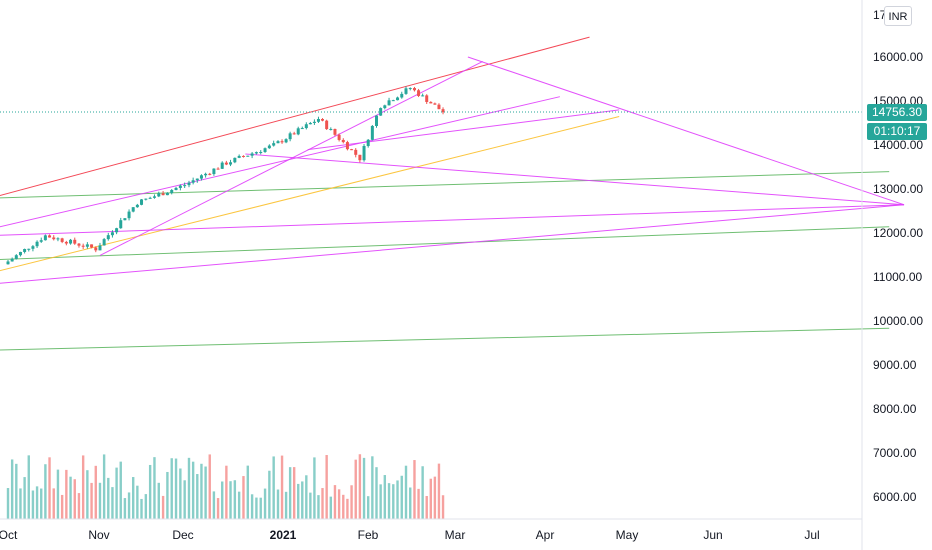  Describe the element at coordinates (898, 16) in the screenshot. I see `currency-button: INR` at that location.